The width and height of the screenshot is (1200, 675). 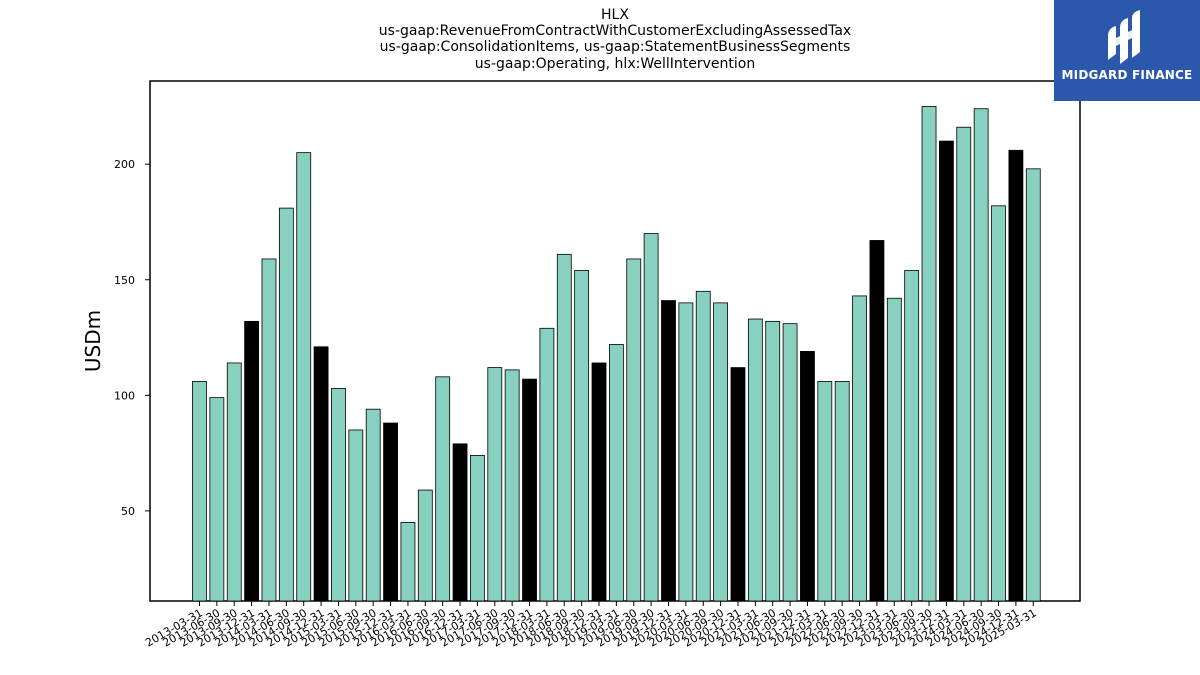 What do you see at coordinates (615, 15) in the screenshot?
I see `chart-title-line-1: HLX` at bounding box center [615, 15].